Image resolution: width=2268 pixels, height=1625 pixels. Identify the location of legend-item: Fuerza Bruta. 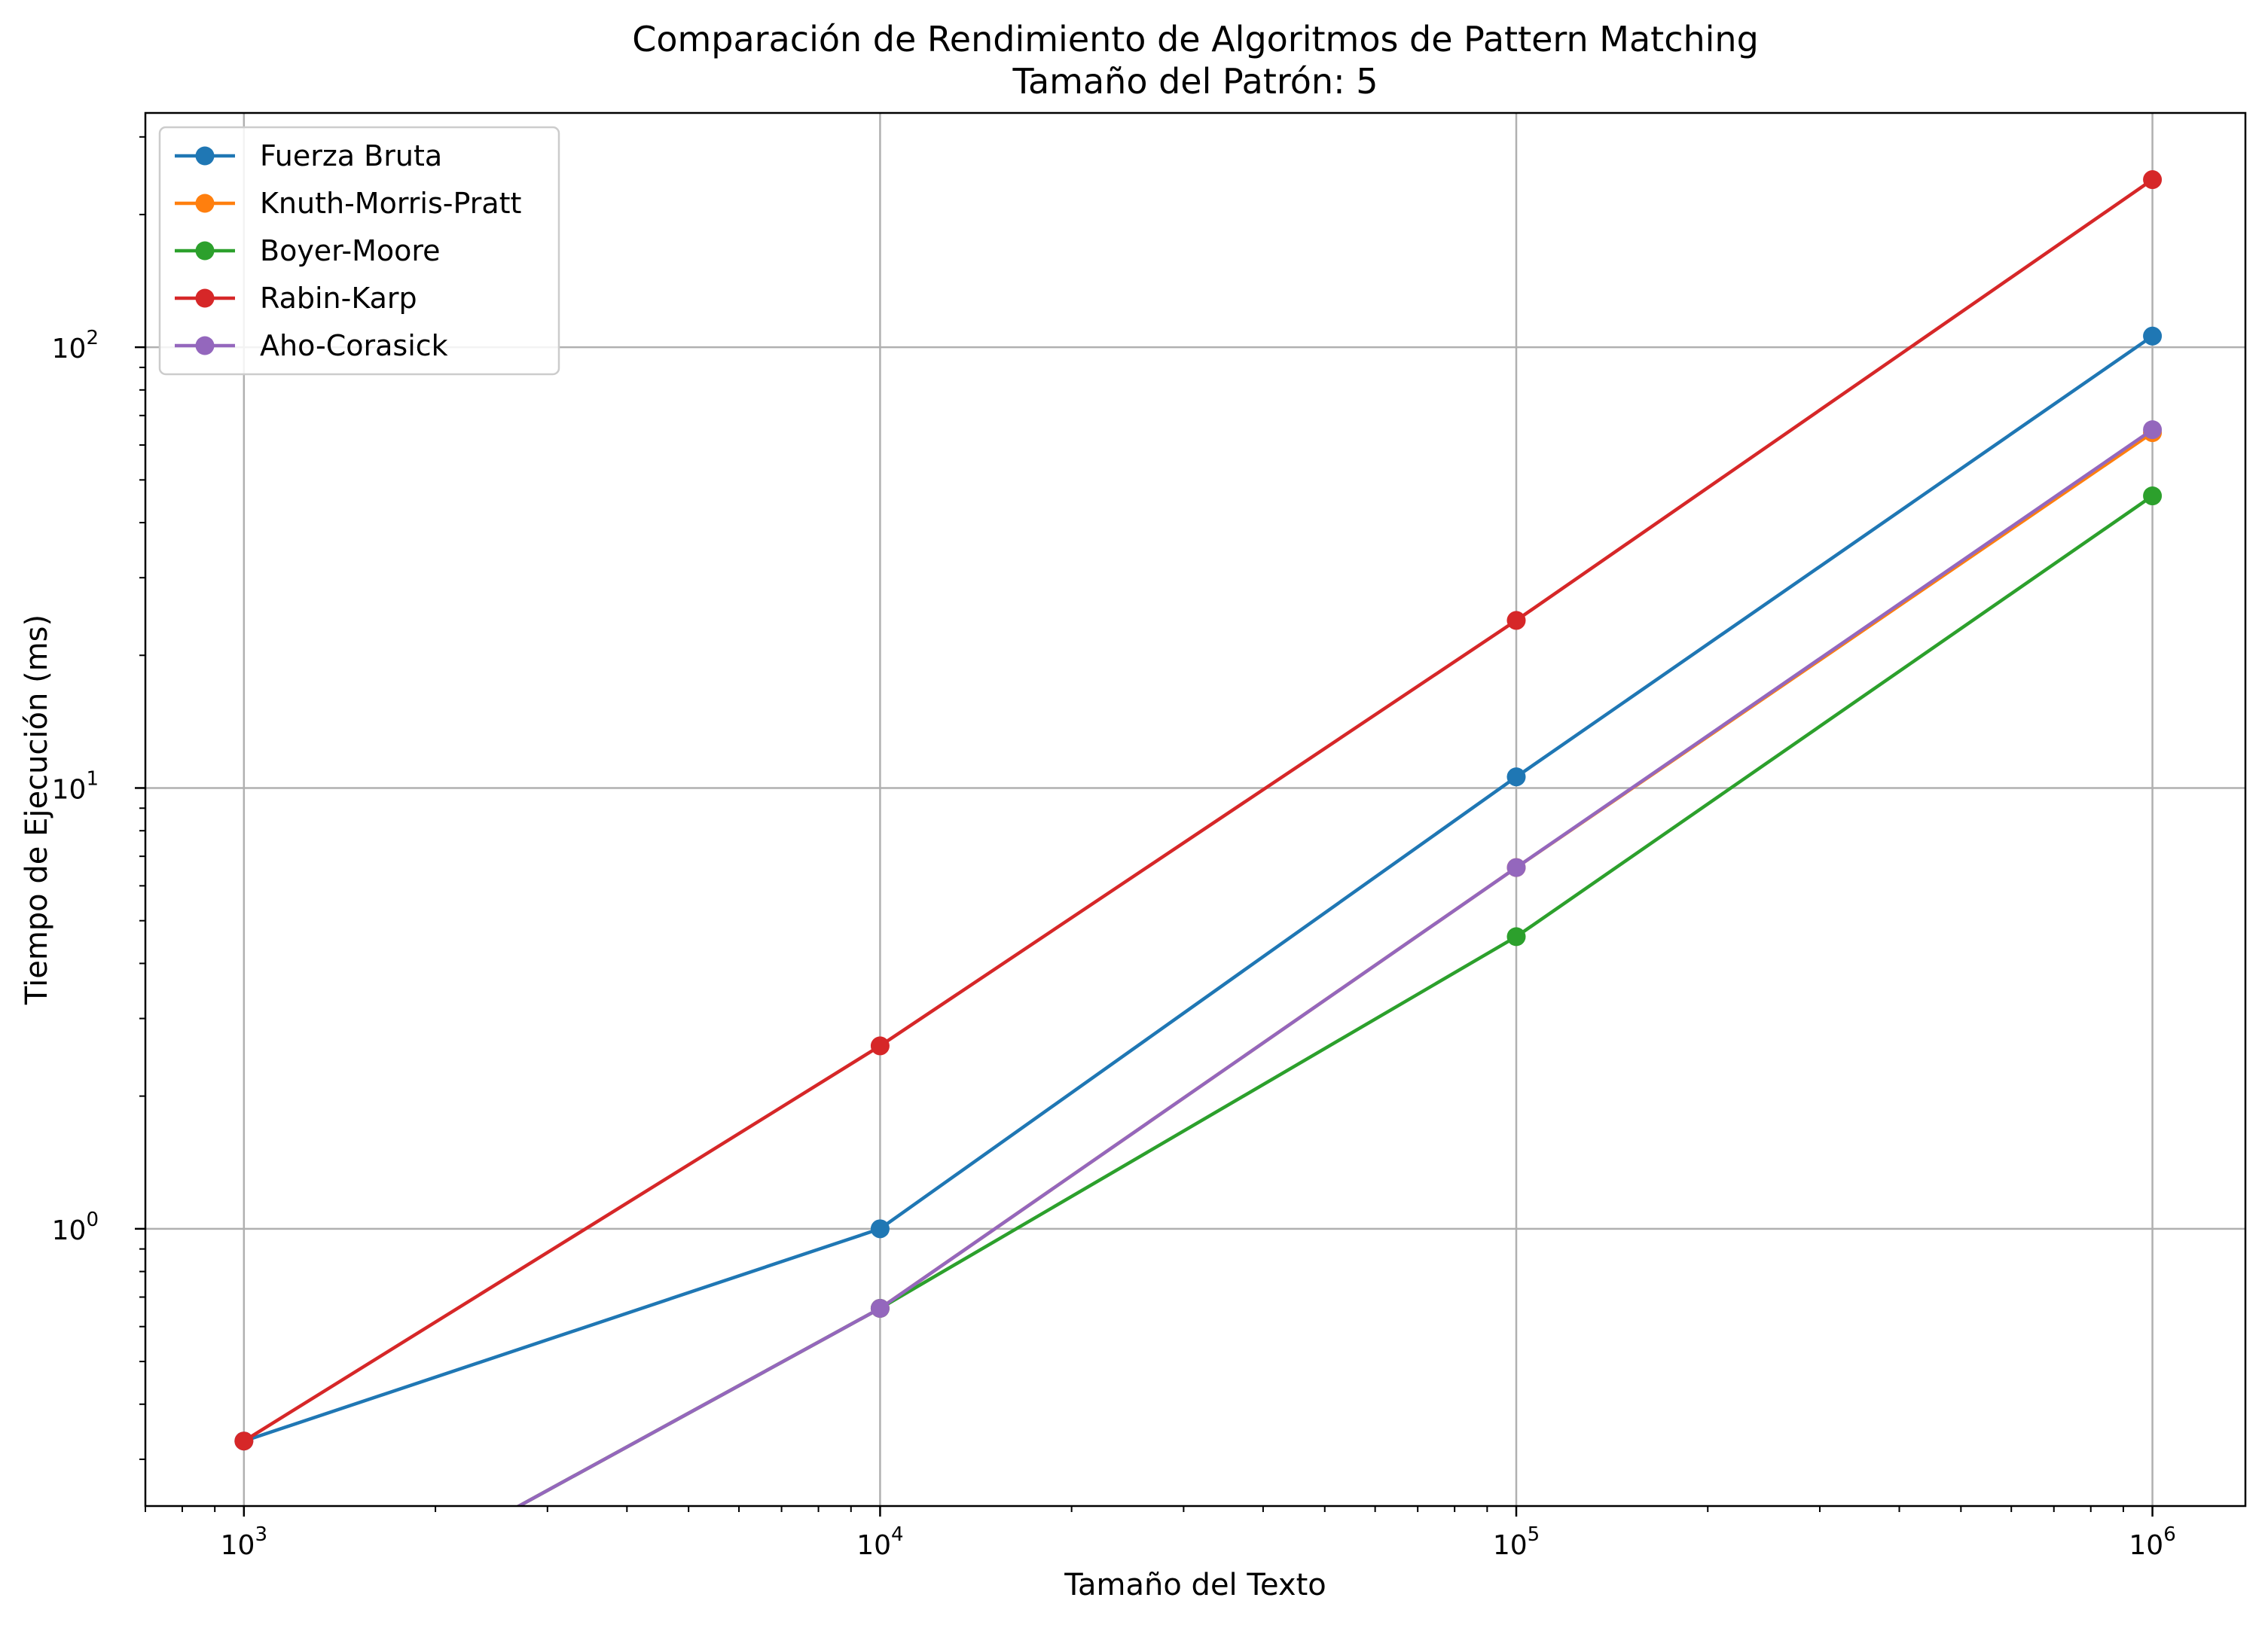
(308, 156).